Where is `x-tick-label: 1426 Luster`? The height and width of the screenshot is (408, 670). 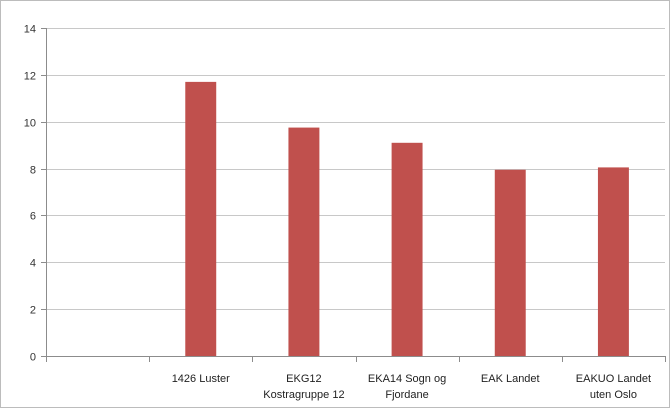 x-tick-label: 1426 Luster is located at coordinates (201, 379).